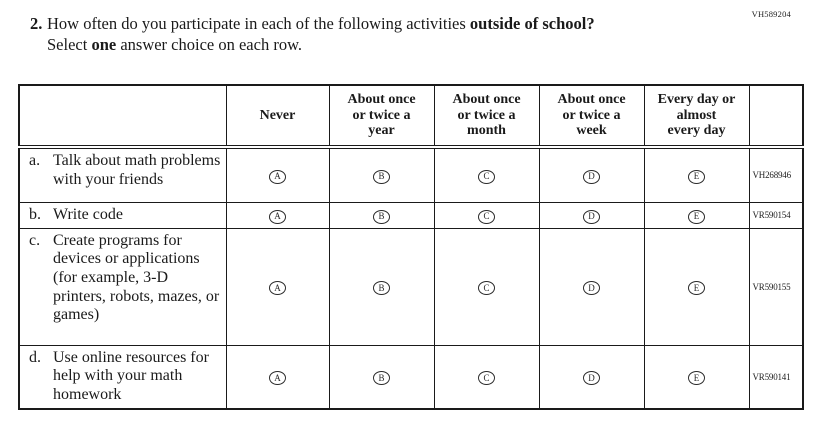 The width and height of the screenshot is (818, 433). What do you see at coordinates (277, 116) in the screenshot?
I see `col-header-never: Never` at bounding box center [277, 116].